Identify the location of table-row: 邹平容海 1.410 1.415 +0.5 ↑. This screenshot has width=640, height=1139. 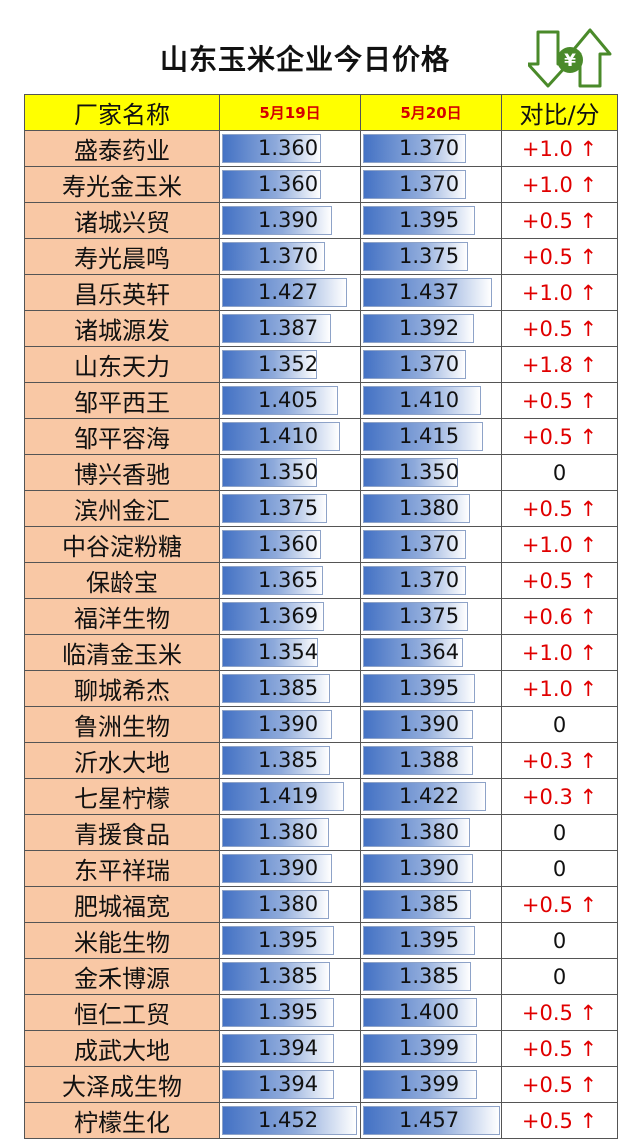
(321, 436).